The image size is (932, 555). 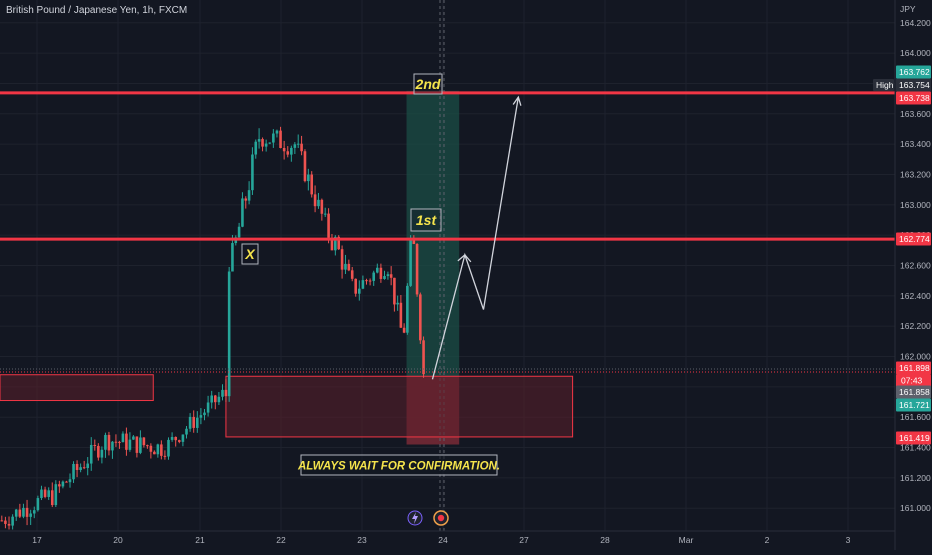 What do you see at coordinates (426, 220) in the screenshot?
I see `label-1st: 1st` at bounding box center [426, 220].